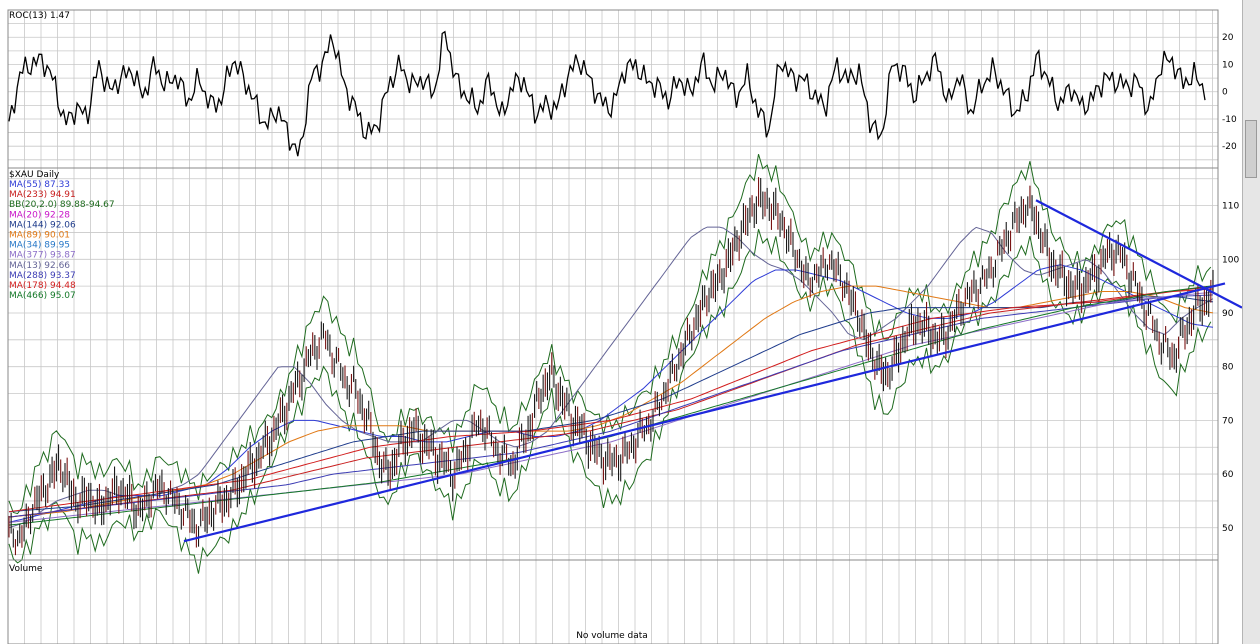 Image resolution: width=1260 pixels, height=644 pixels. Describe the element at coordinates (1251, 322) in the screenshot. I see `vertical-scrollbar` at that location.